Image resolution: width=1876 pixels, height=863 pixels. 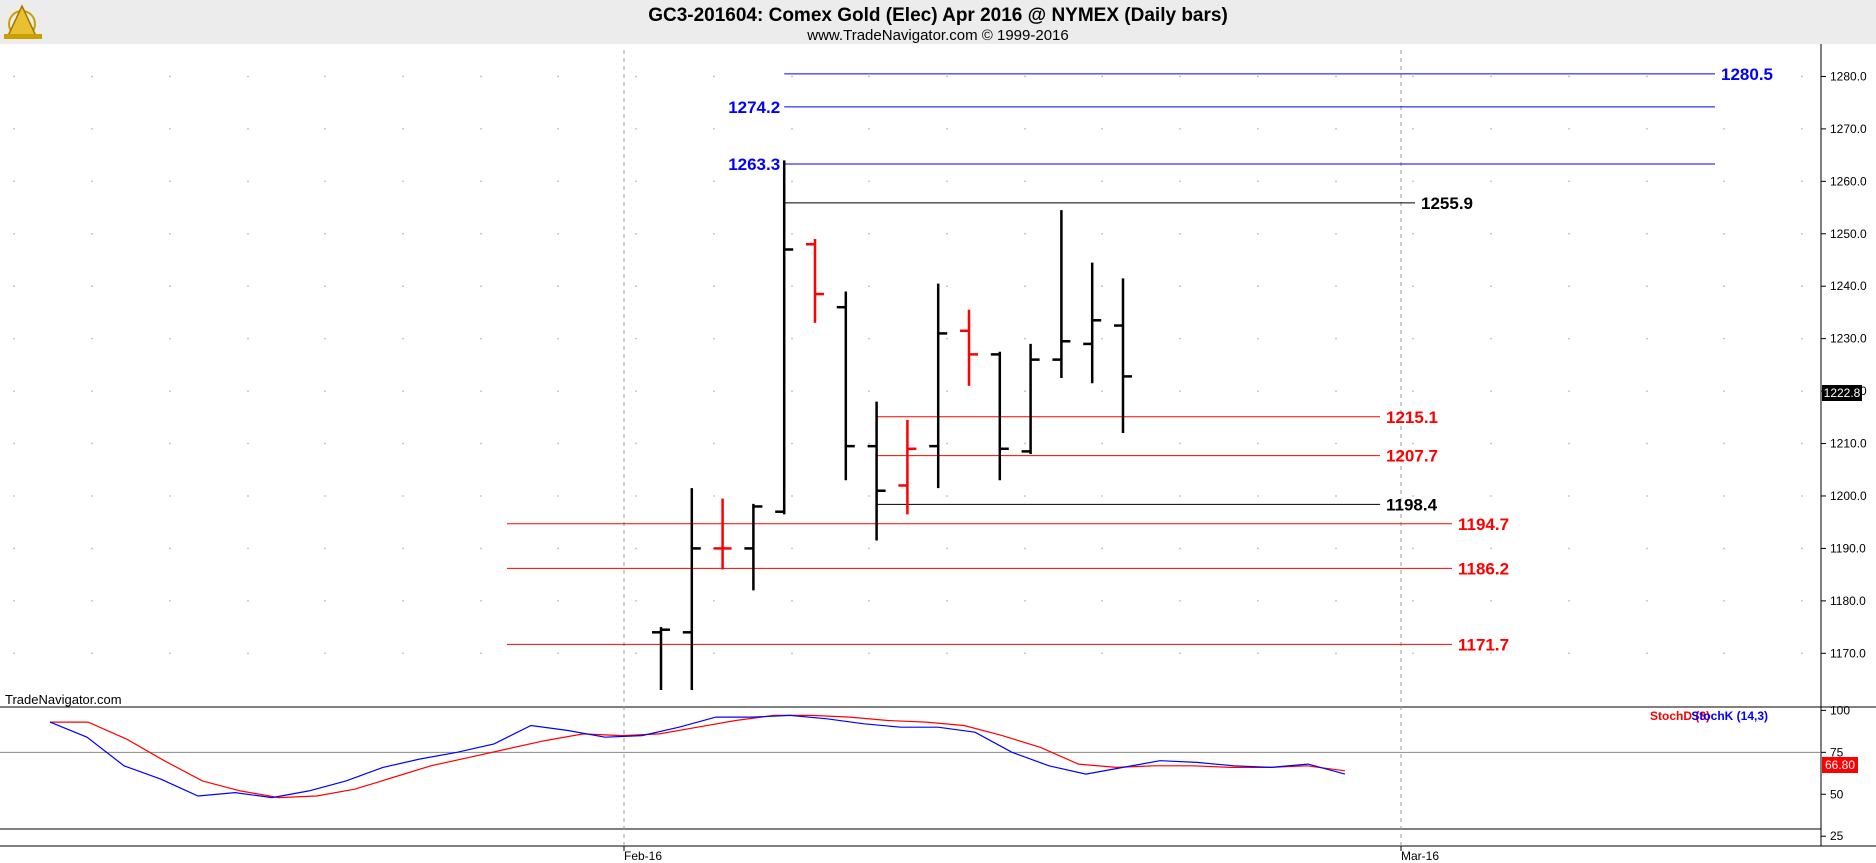 I want to click on y-tick-label: 1200.0, so click(x=1848, y=496).